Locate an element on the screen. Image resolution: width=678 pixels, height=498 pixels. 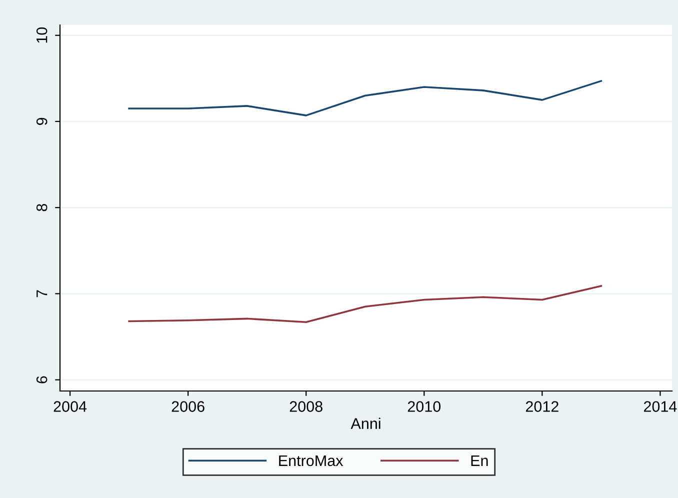
legend-label: En is located at coordinates (479, 460).